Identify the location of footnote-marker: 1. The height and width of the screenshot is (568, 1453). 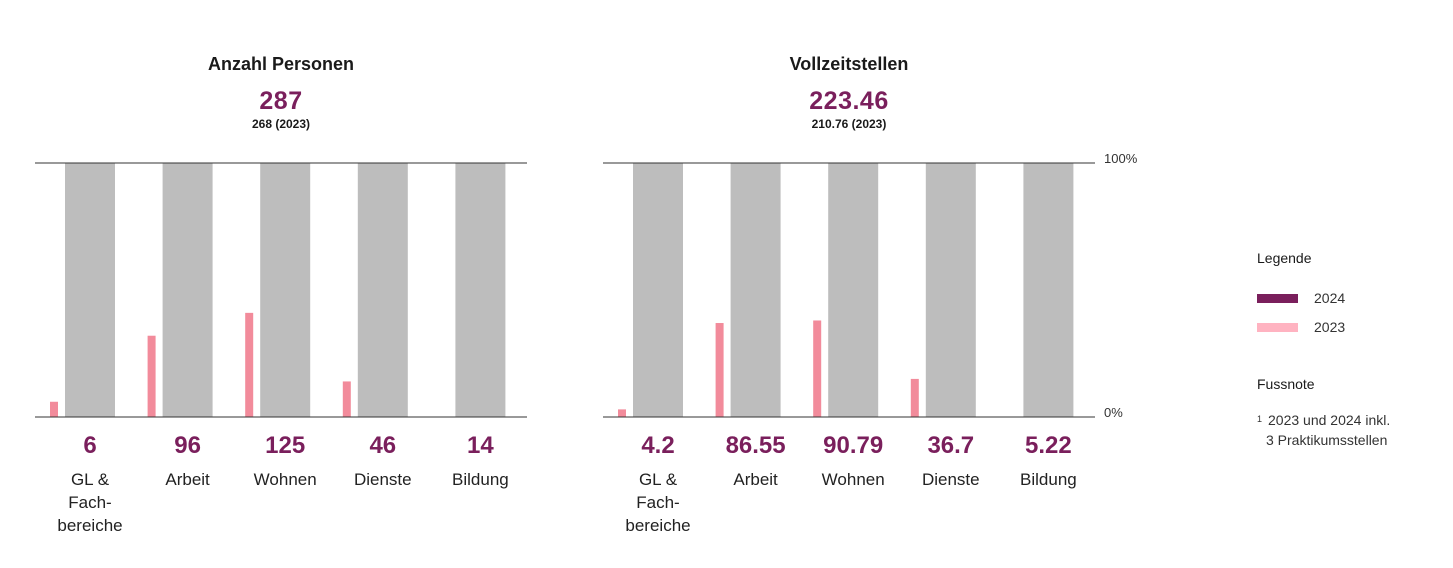
(1260, 419).